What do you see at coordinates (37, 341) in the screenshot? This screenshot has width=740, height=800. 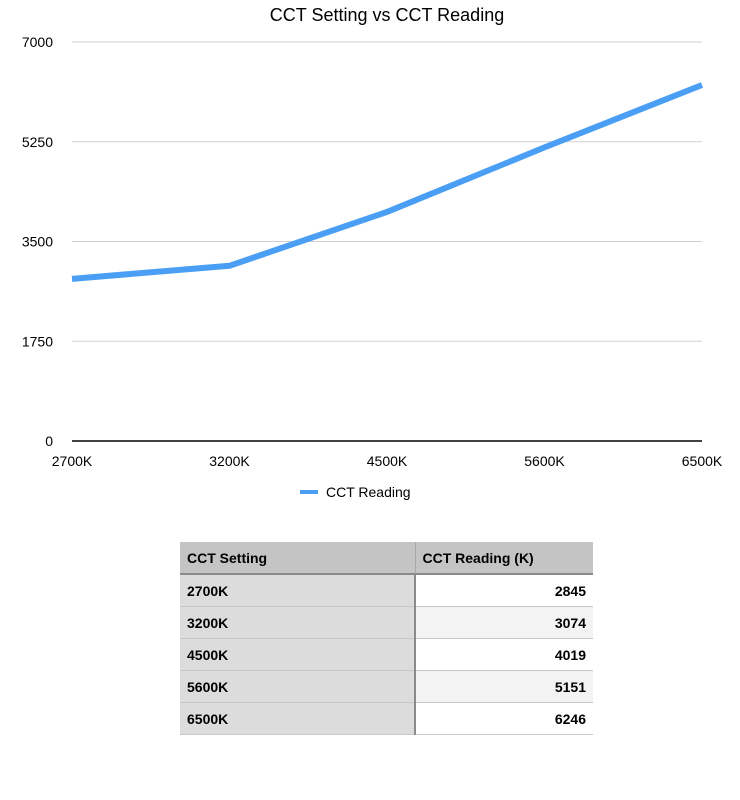 I see `y-tick-label: 1750` at bounding box center [37, 341].